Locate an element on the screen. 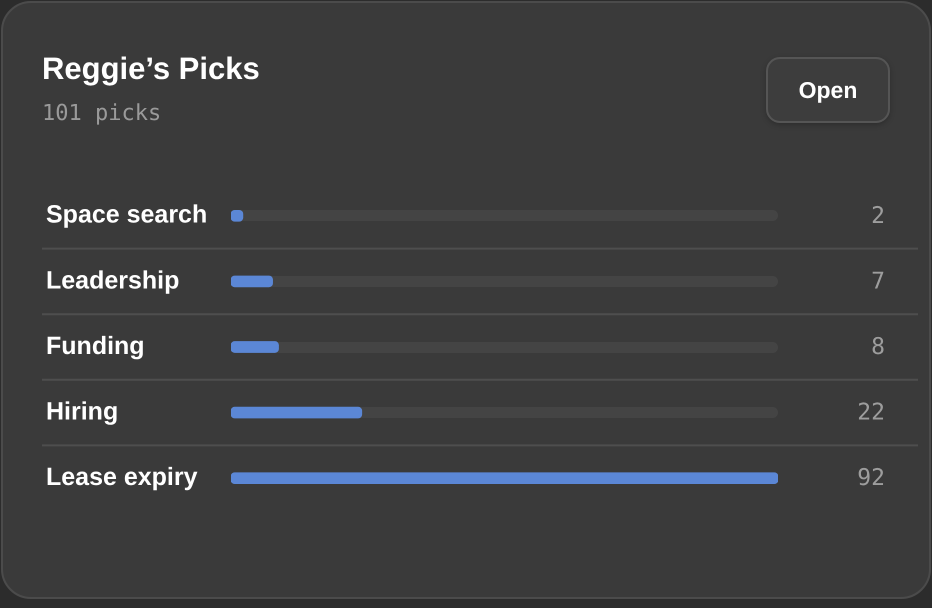 The image size is (932, 608). chart-title: Reggie’s Picks is located at coordinates (151, 69).